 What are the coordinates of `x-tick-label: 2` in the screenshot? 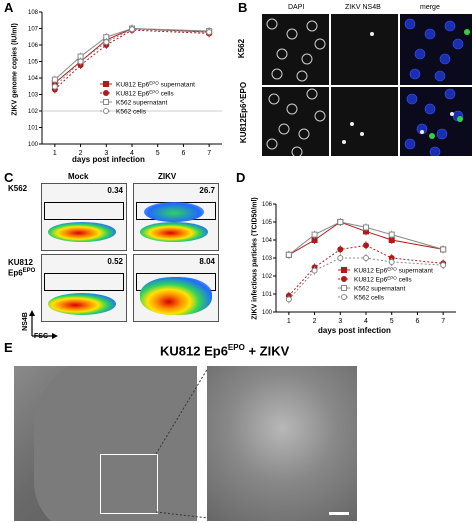 It's located at (315, 321).